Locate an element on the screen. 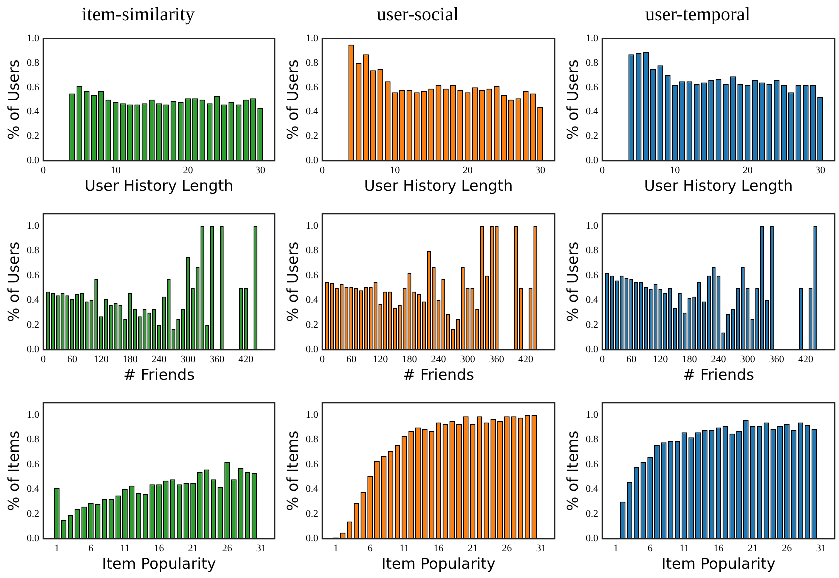 Image resolution: width=839 pixels, height=578 pixels. y-axis-title: % of Items is located at coordinates (573, 471).